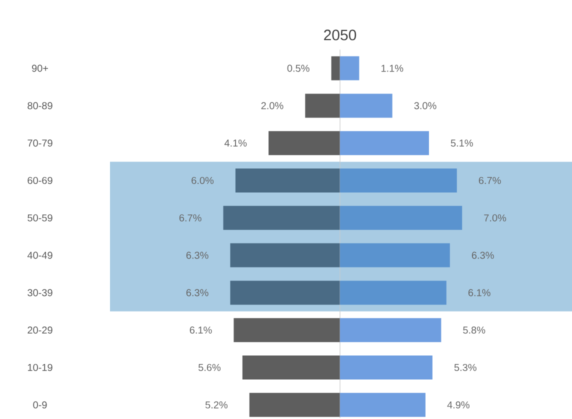 The height and width of the screenshot is (419, 572). Describe the element at coordinates (272, 106) in the screenshot. I see `data-label: 2.0%` at that location.